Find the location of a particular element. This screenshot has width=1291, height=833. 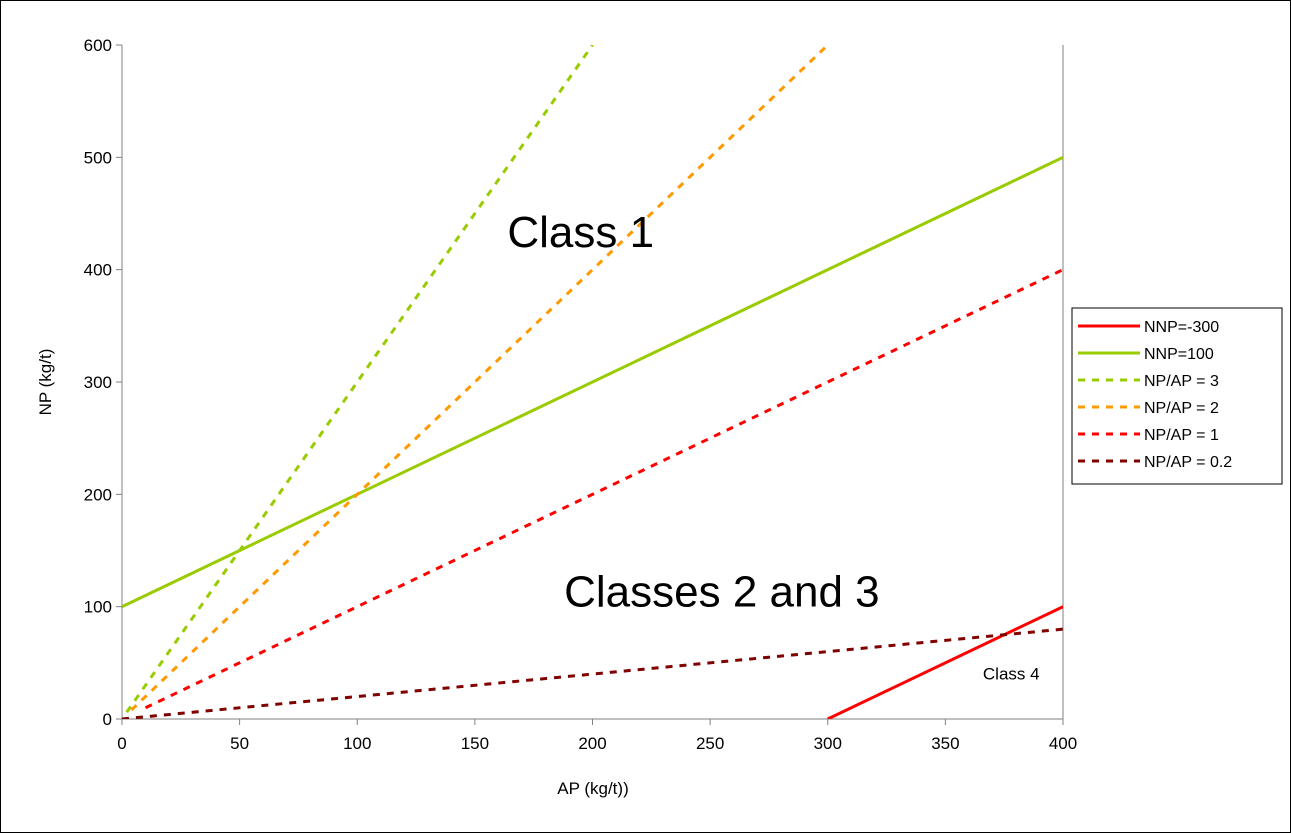

x-tick-label: 100 is located at coordinates (357, 743).